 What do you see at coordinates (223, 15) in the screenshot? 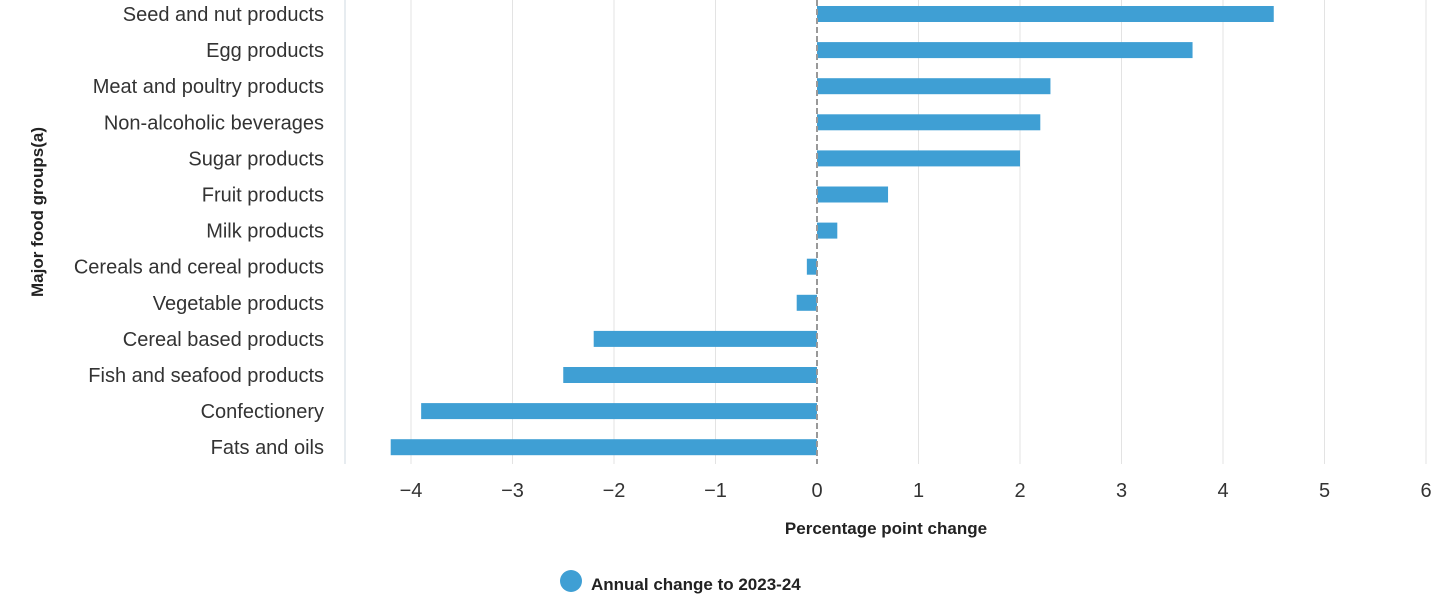
I see `category-label: Seed and nut products` at bounding box center [223, 15].